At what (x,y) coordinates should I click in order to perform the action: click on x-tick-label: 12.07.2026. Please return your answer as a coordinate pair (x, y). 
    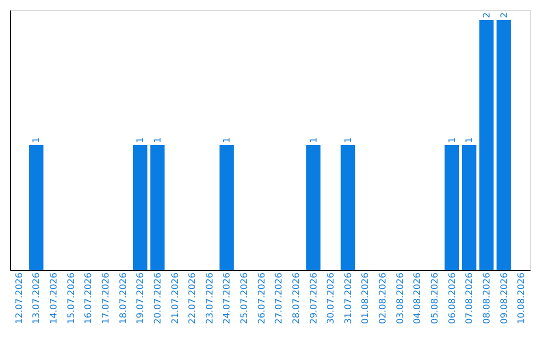
    Looking at the image, I should click on (19, 298).